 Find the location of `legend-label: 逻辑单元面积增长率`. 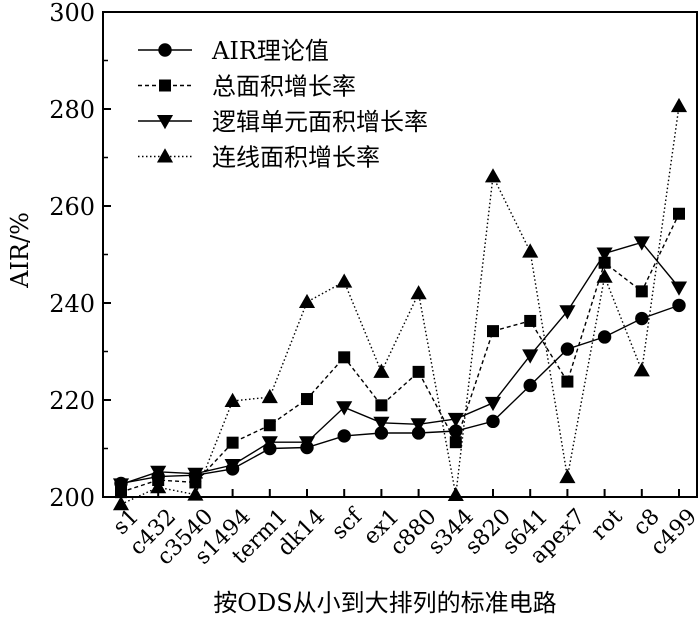

legend-label: 逻辑单元面积增长率 is located at coordinates (320, 122).